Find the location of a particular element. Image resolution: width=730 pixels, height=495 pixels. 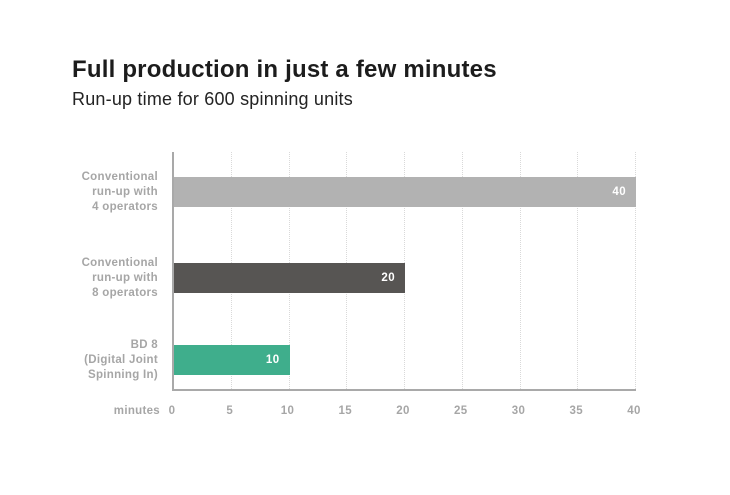

x-tick-label: 40 is located at coordinates (634, 411).